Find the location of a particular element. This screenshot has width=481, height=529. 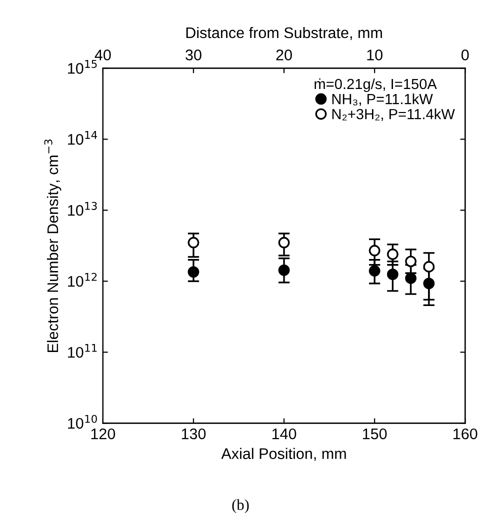

y-axis-title: Electron Number Density, cm$^{−3}$ is located at coordinates (53, 246).